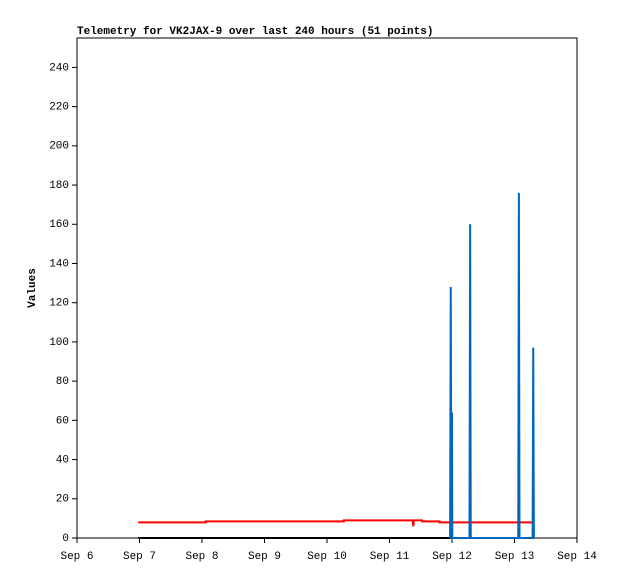 This screenshot has width=618, height=579. What do you see at coordinates (62, 382) in the screenshot?
I see `y-tick-label: 80` at bounding box center [62, 382].